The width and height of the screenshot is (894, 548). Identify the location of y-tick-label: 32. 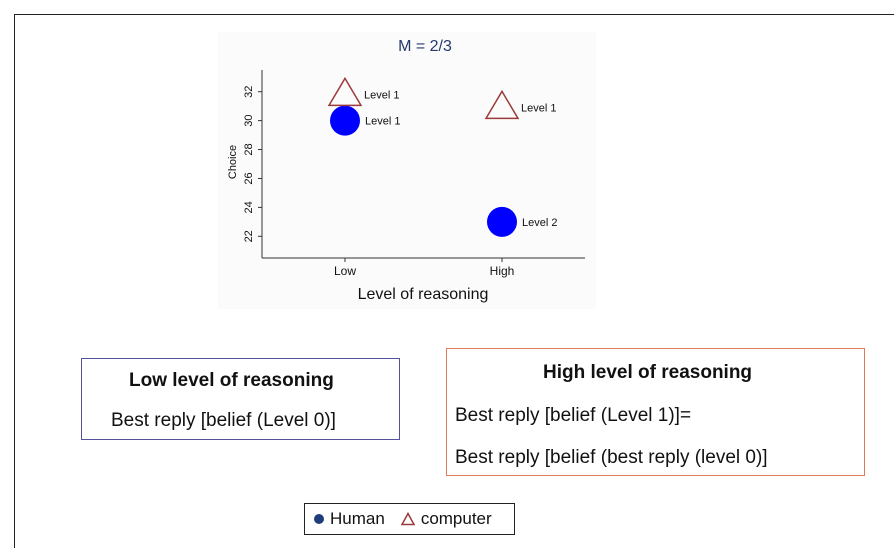
(249, 92).